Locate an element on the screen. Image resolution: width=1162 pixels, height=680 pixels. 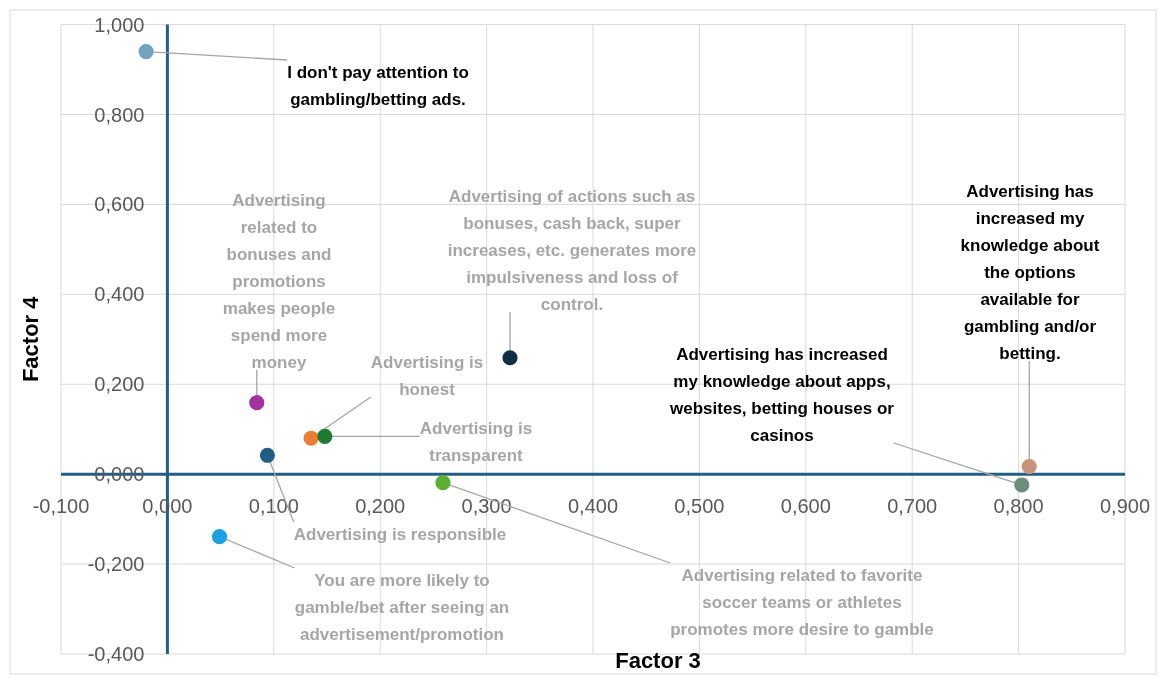
y-tick-label: 0,600 is located at coordinates (119, 204).